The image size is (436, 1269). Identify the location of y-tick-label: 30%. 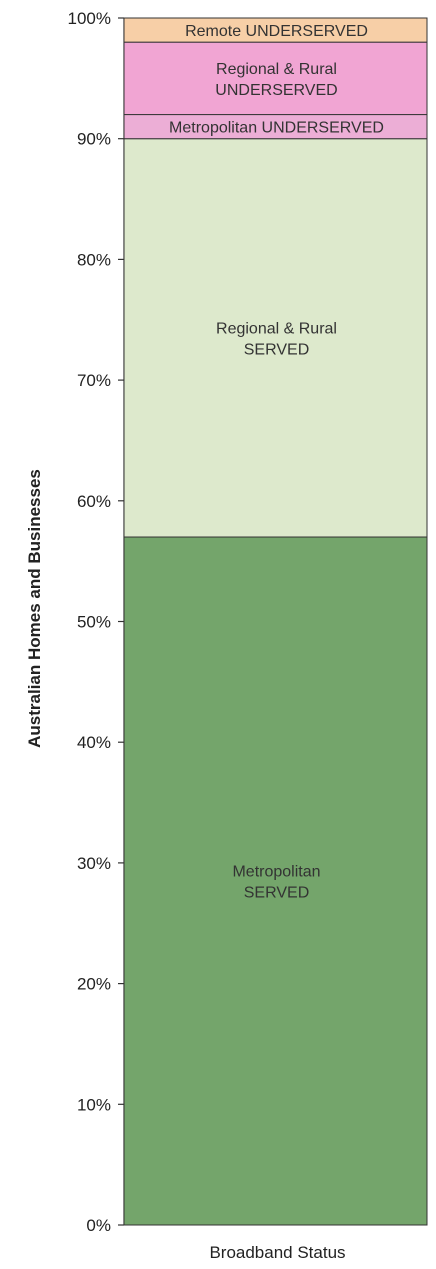
(94, 863).